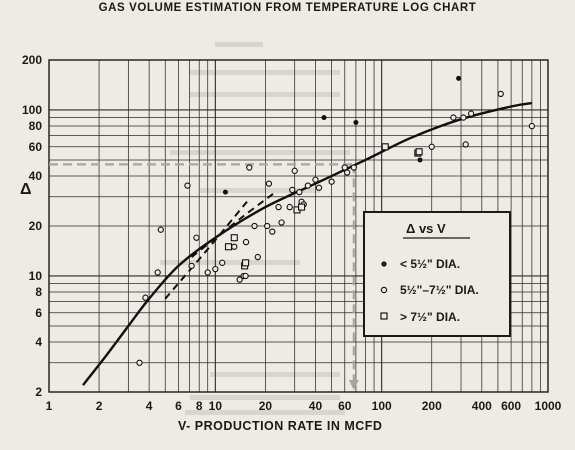 This screenshot has width=575, height=450. Describe the element at coordinates (384, 316) in the screenshot. I see `legend-marker-open-square` at that location.